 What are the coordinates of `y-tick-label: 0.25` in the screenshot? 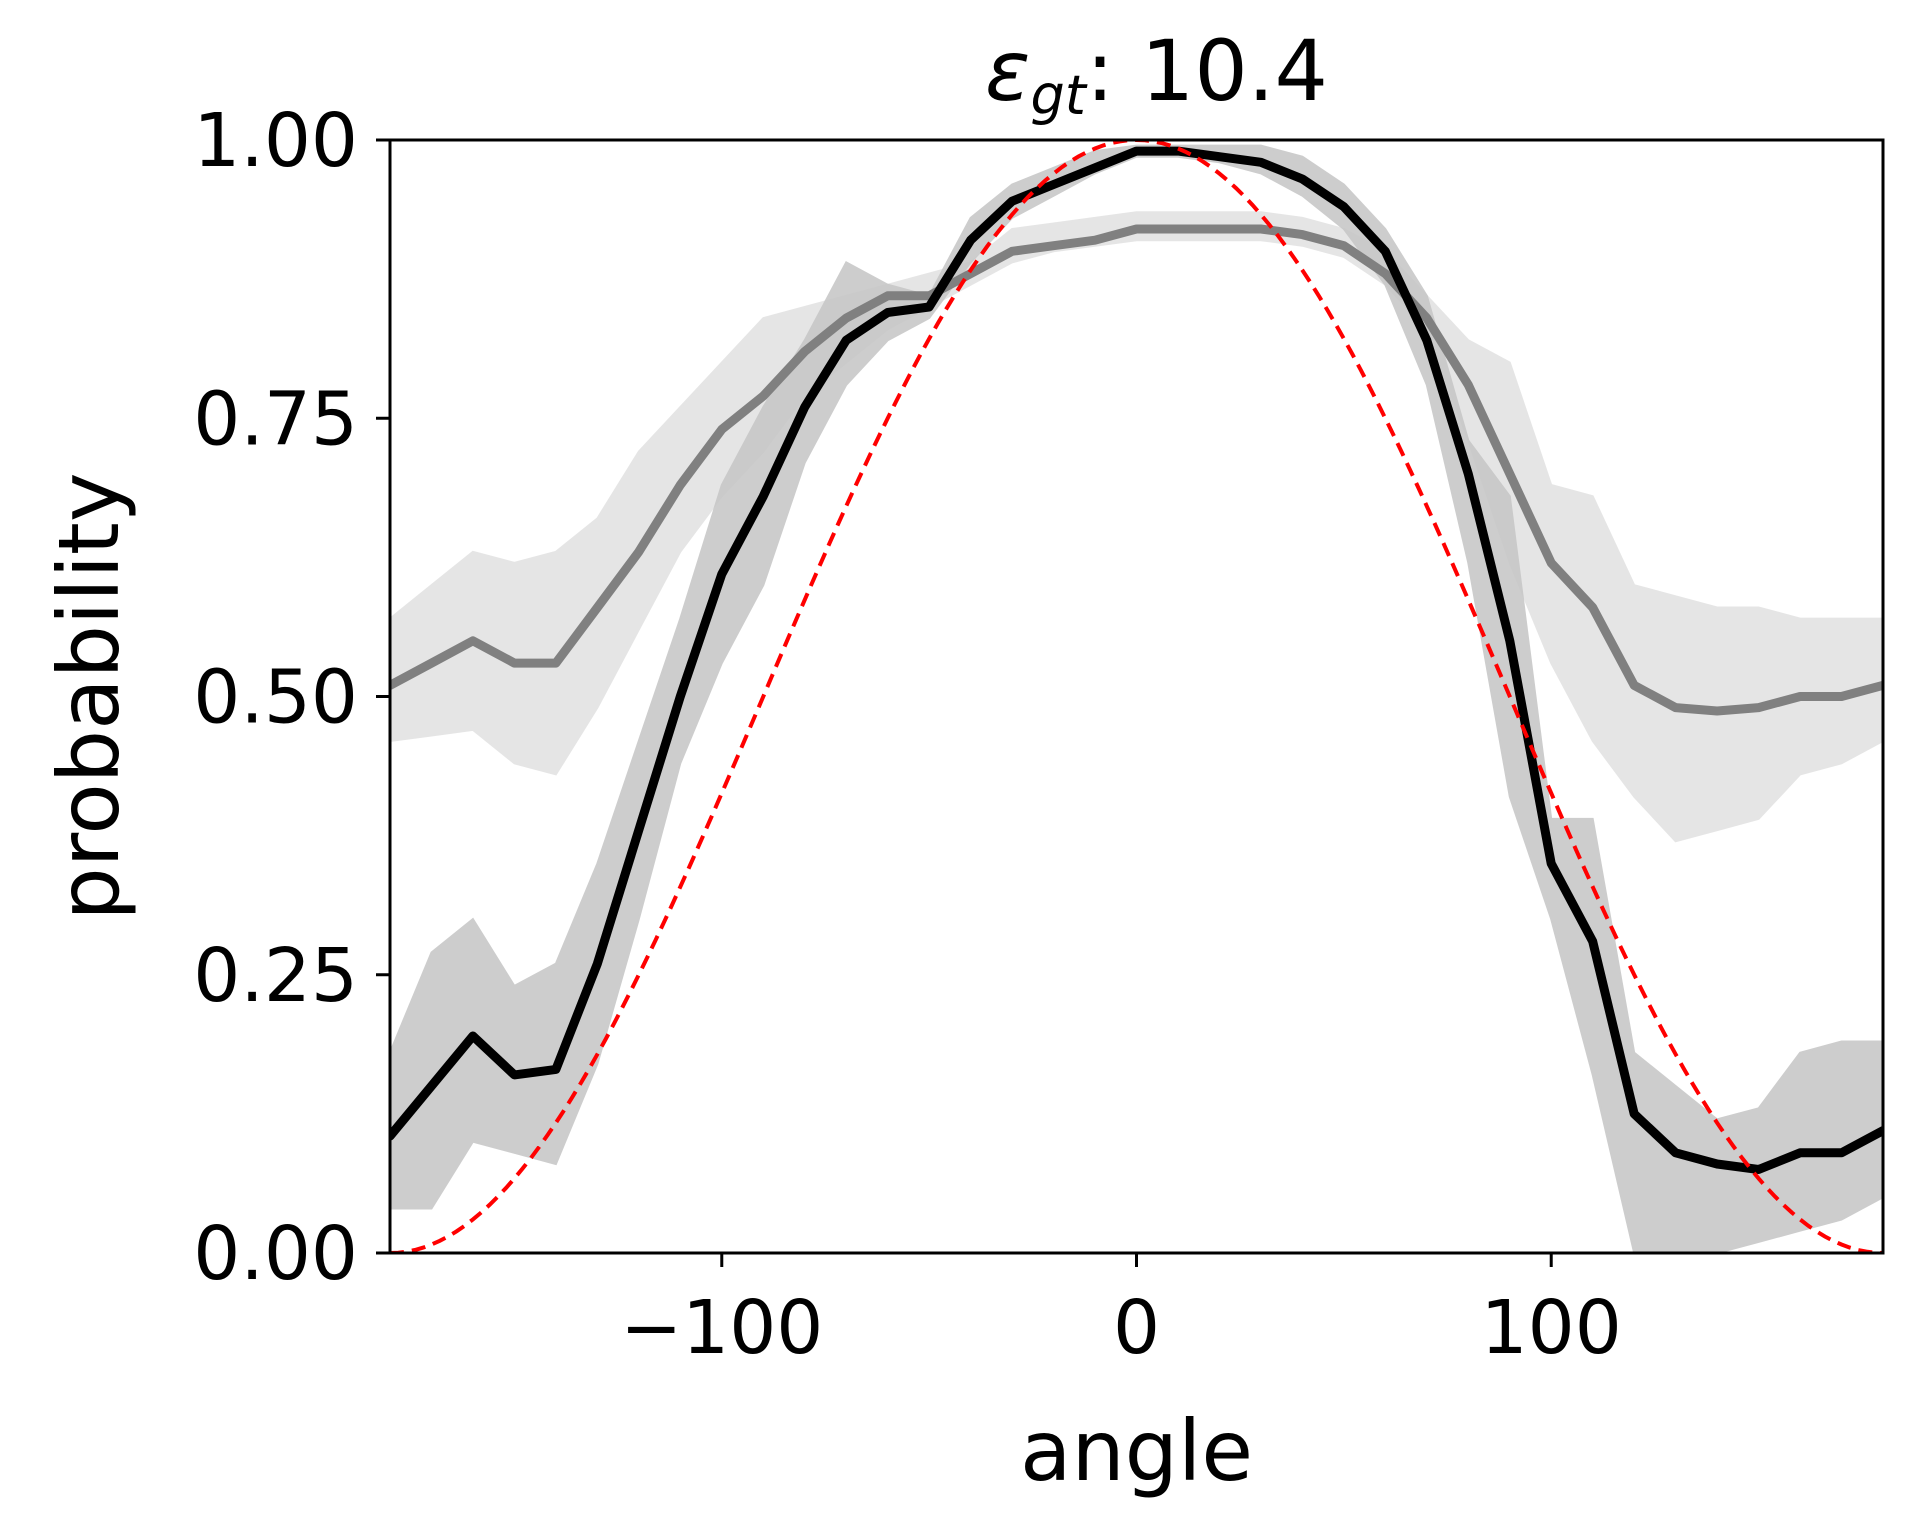 It's located at (275, 976).